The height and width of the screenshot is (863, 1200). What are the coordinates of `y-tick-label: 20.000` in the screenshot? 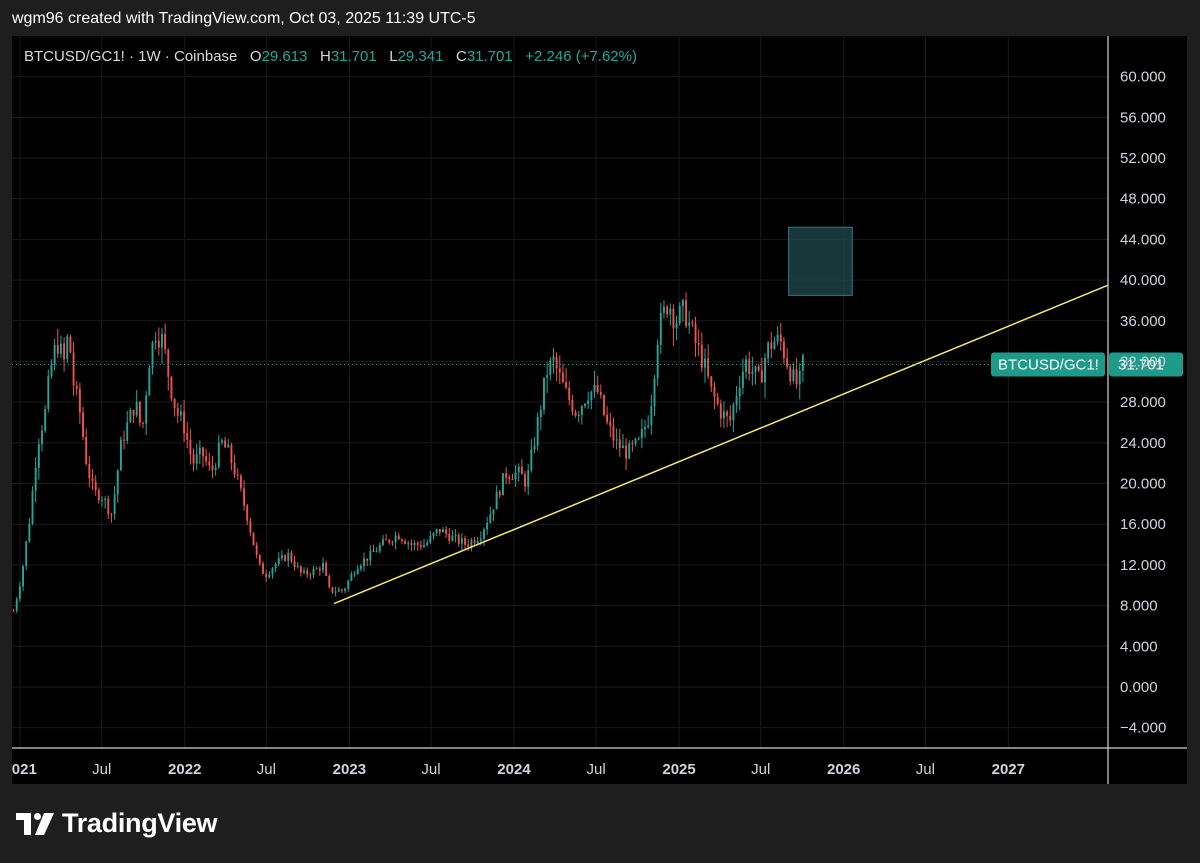 It's located at (1143, 484).